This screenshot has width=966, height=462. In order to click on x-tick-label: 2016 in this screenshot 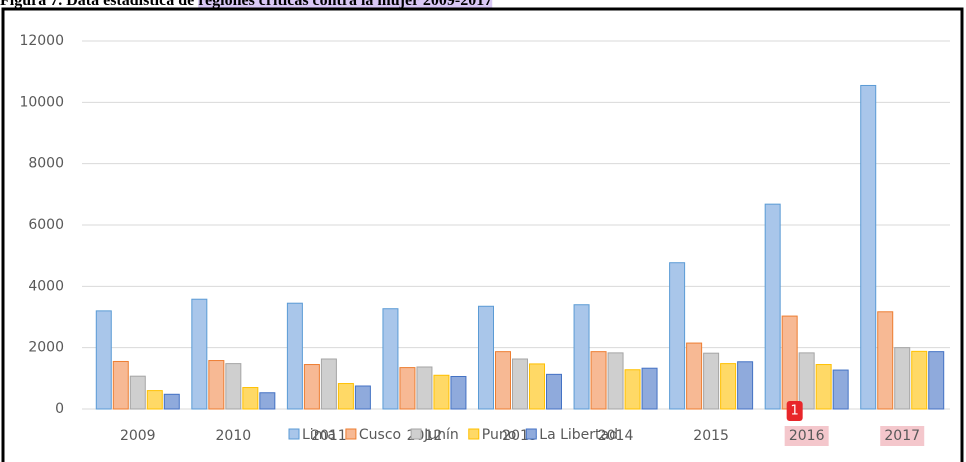, I will do `click(807, 436)`.